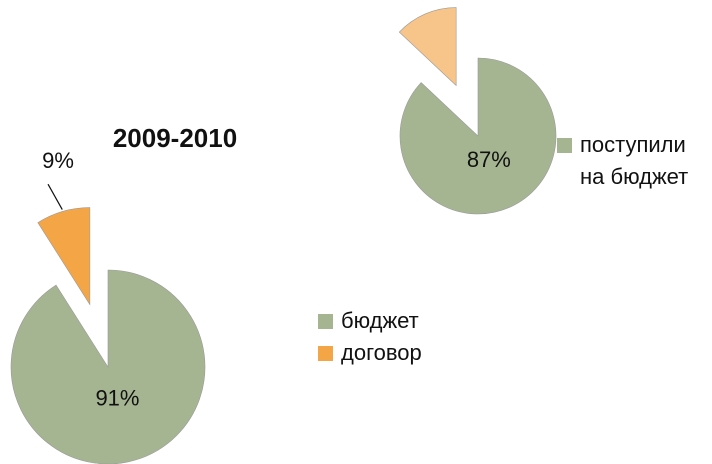  Describe the element at coordinates (175, 138) in the screenshot. I see `chart-title: 2009-2010` at that location.